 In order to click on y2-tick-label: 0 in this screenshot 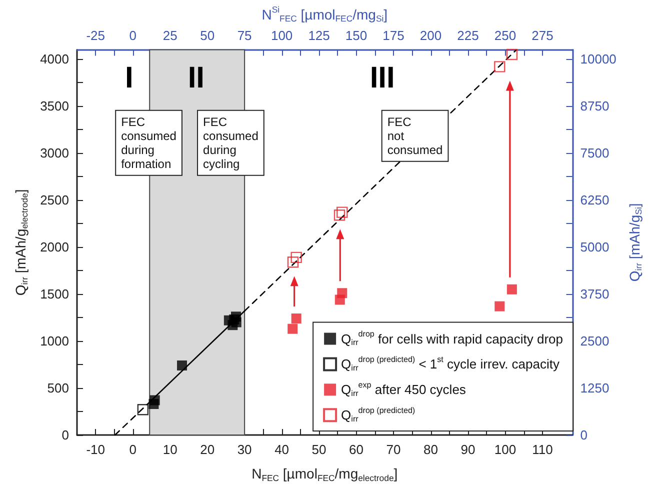, I will do `click(584, 435)`.